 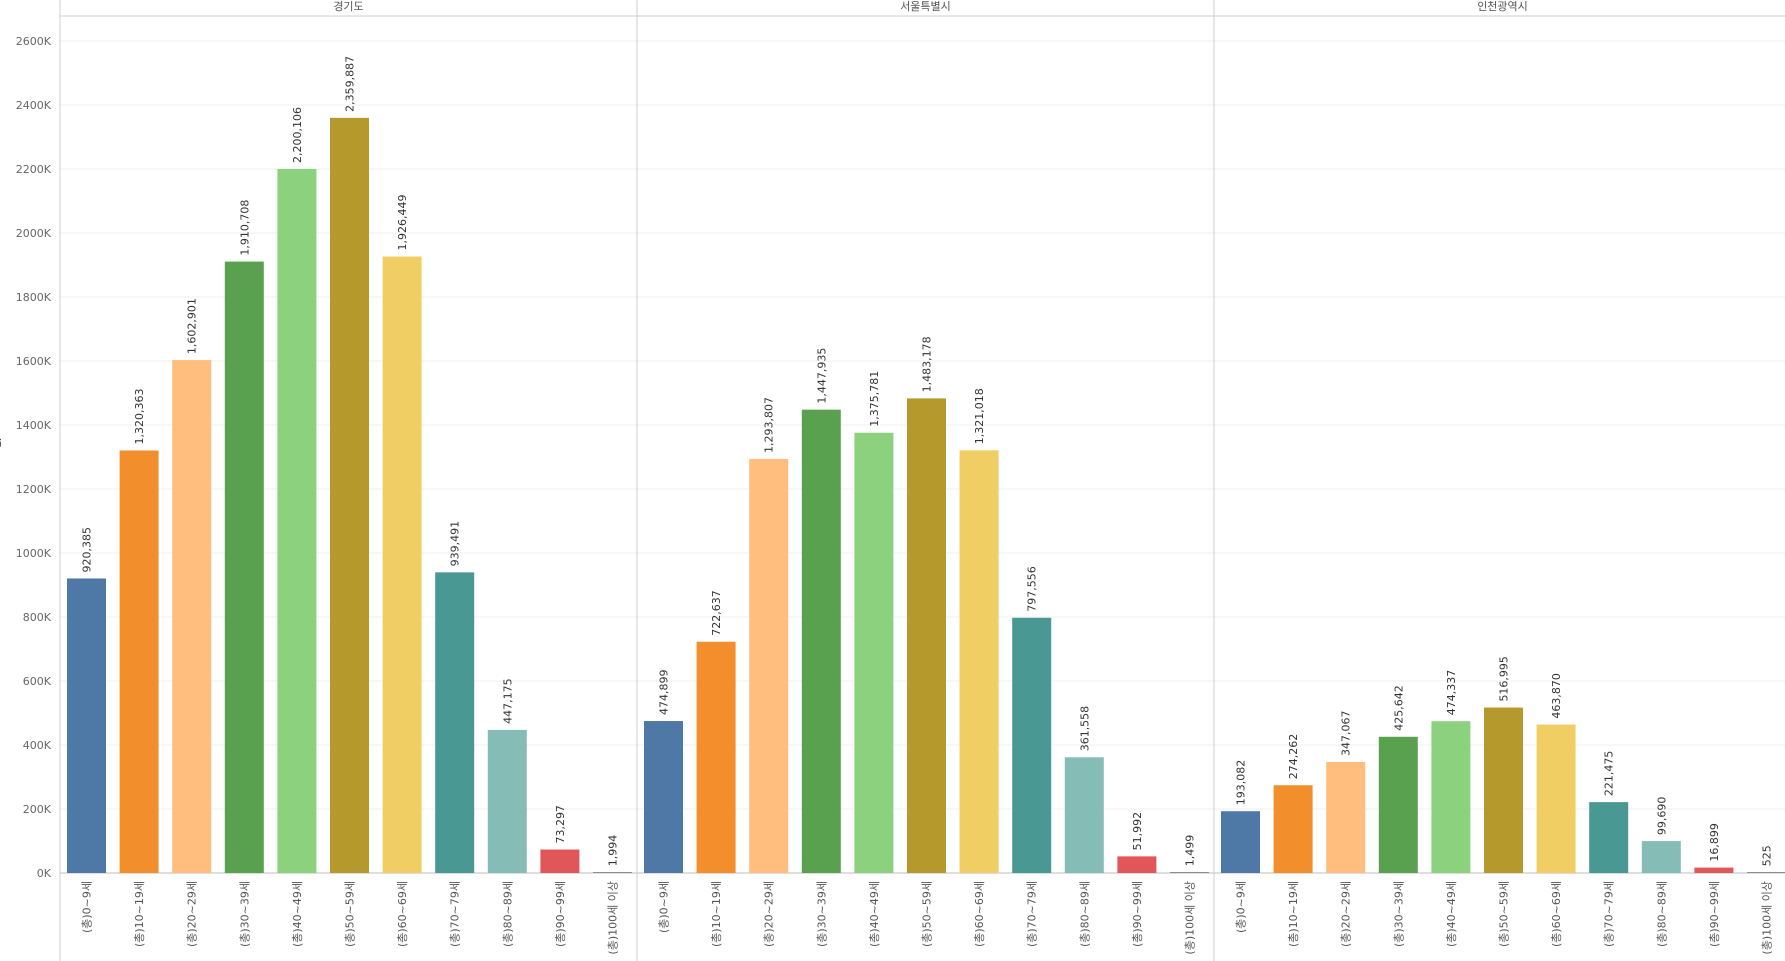 I want to click on bar-value-label: 920,385, so click(x=87, y=550).